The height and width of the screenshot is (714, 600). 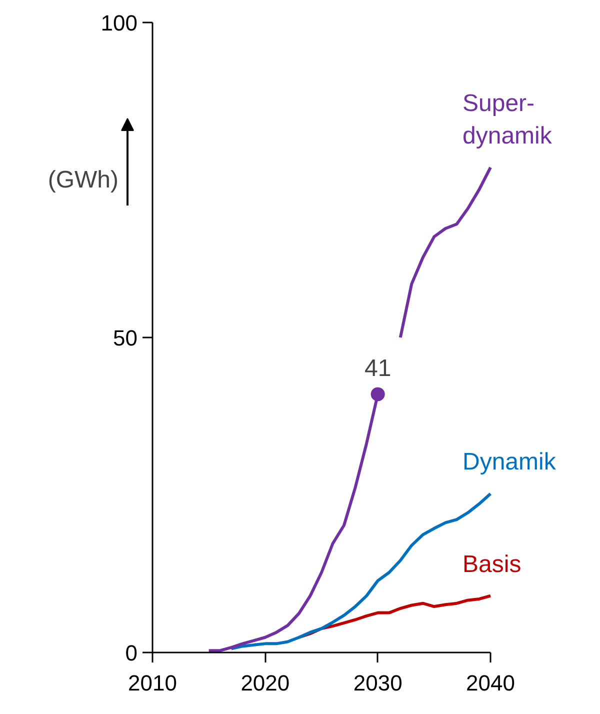 I want to click on x-tick-label: 2030, so click(x=377, y=683).